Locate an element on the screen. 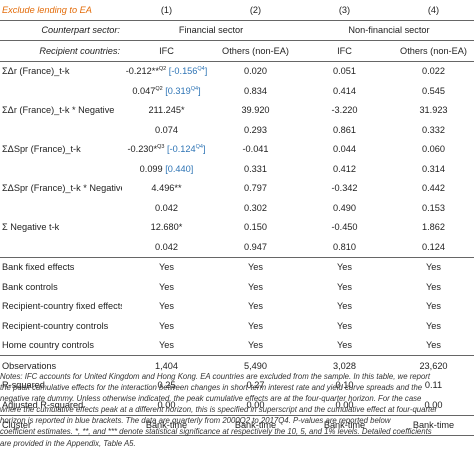 Image resolution: width=474 pixels, height=449 pixels. table-cell: 0.020 is located at coordinates (255, 70).